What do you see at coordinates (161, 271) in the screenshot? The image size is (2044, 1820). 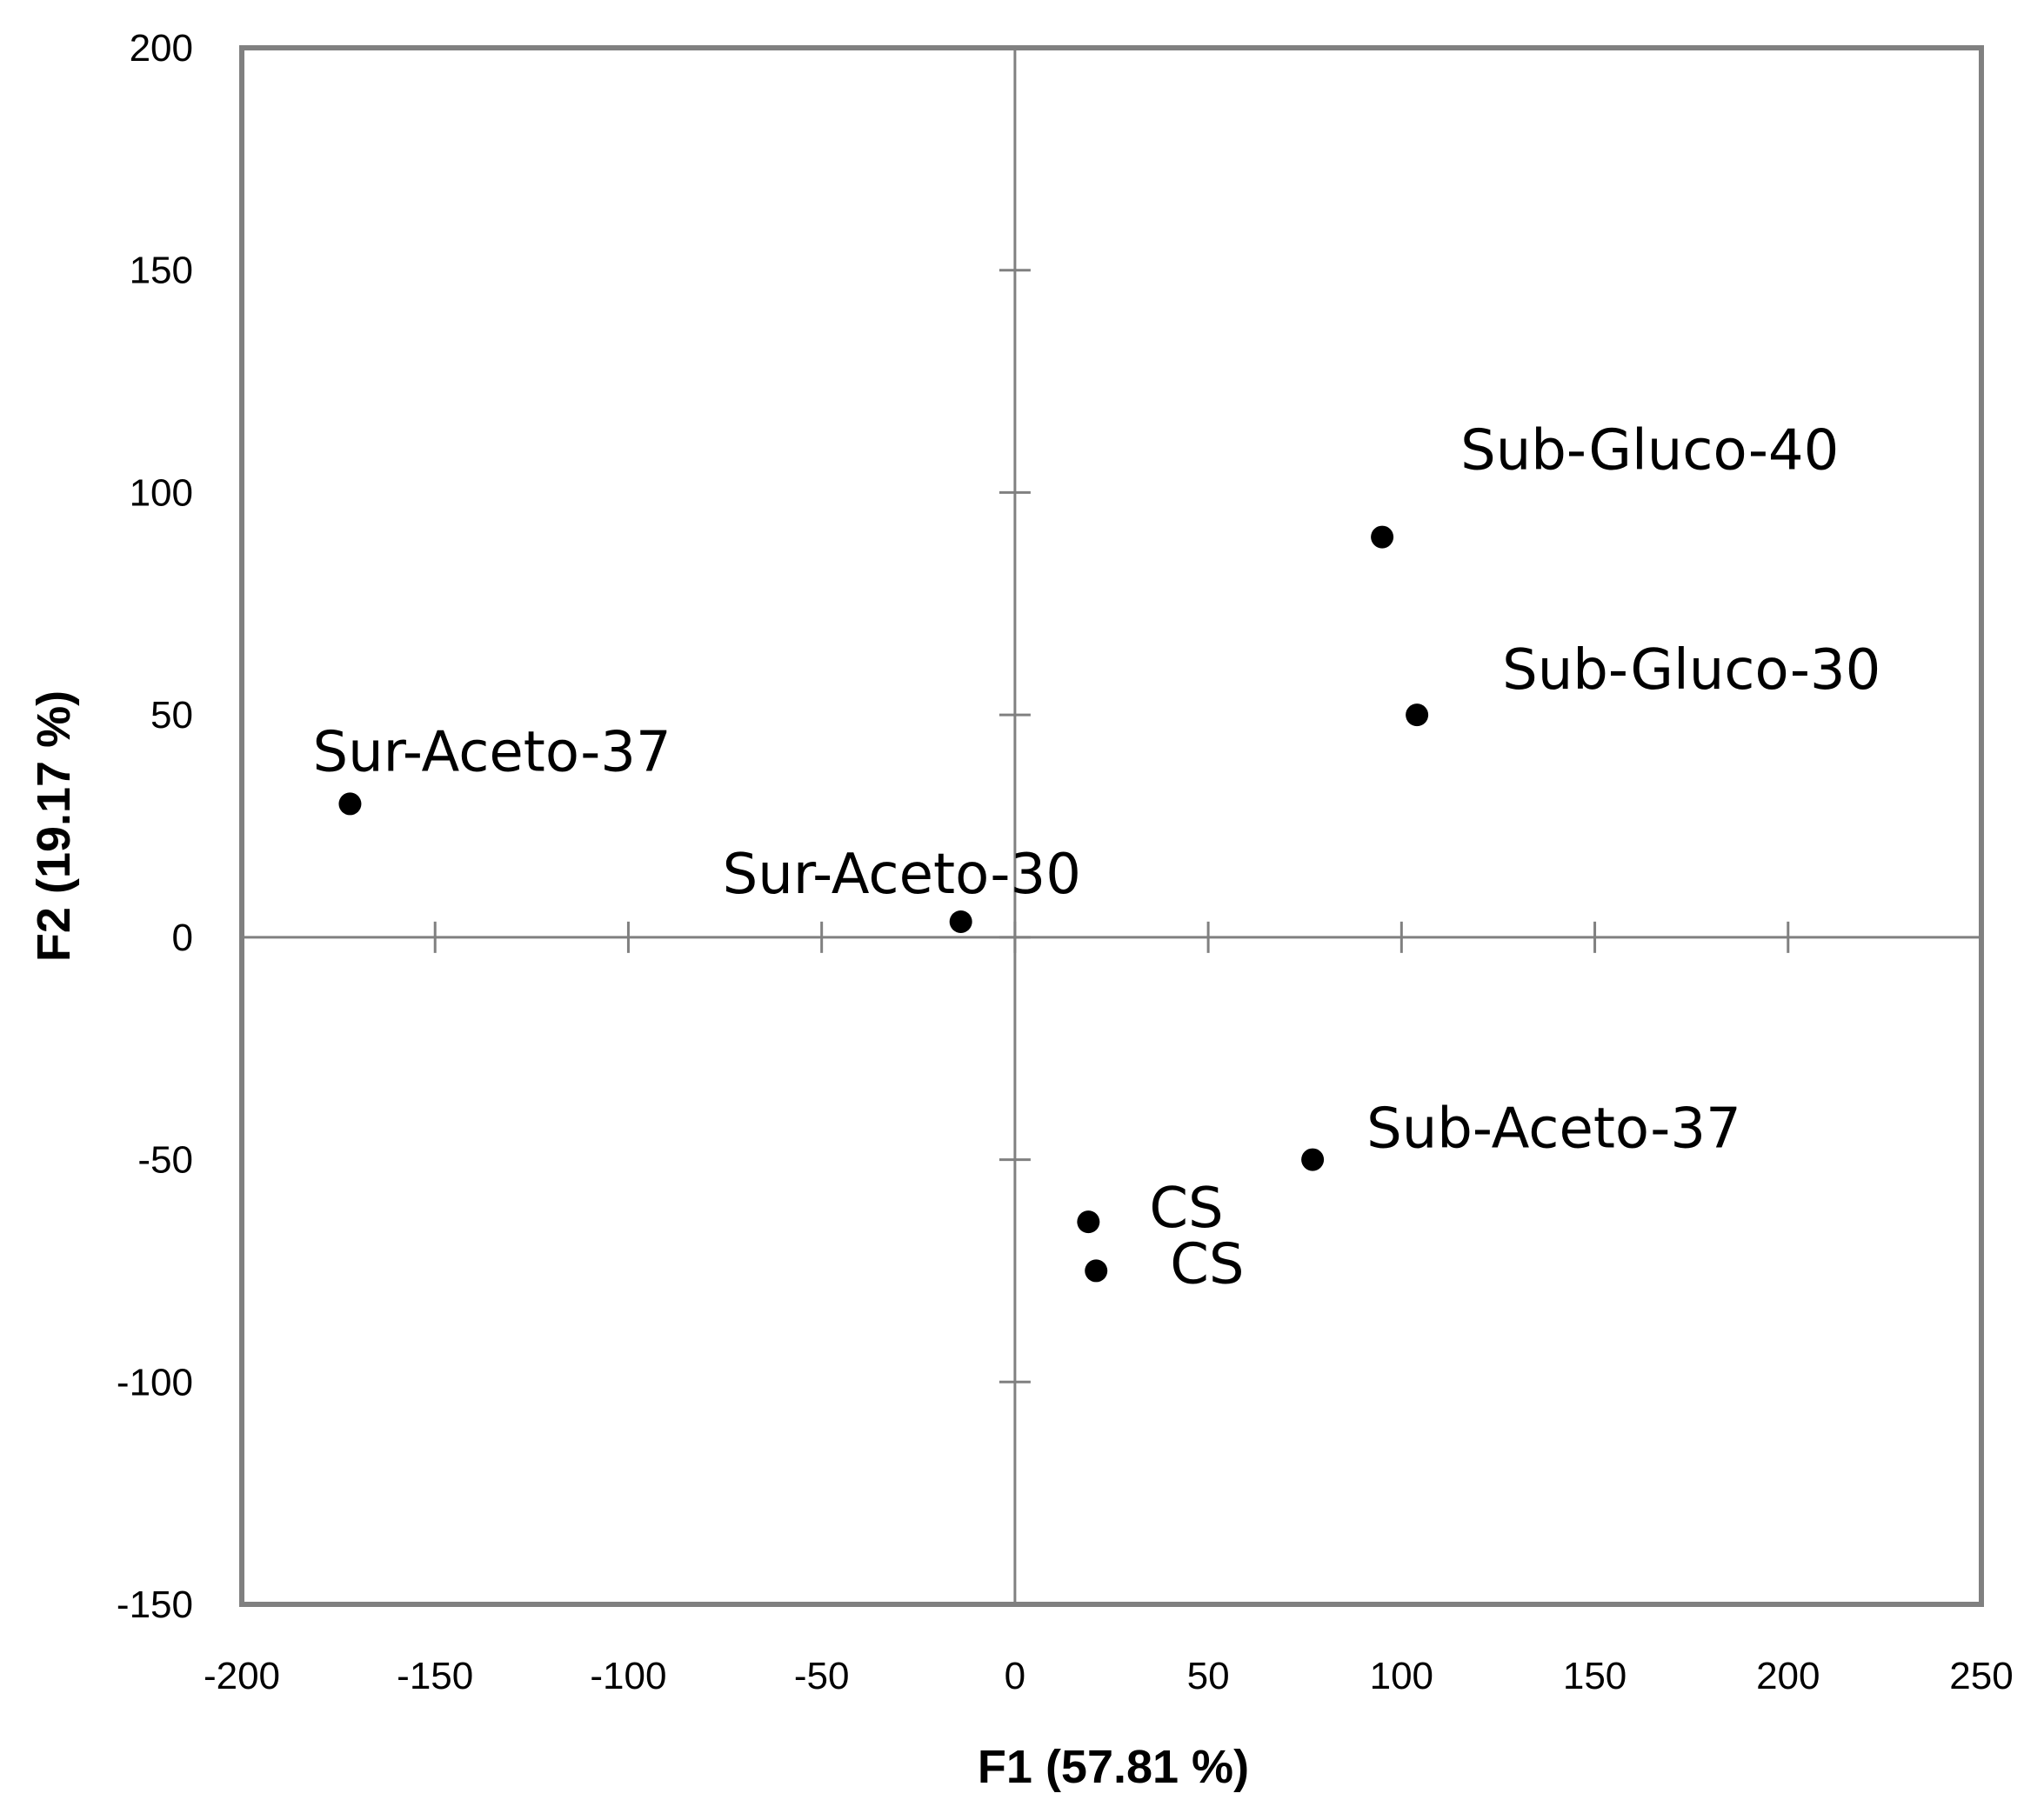 I see `y-tick-label: 150` at bounding box center [161, 271].